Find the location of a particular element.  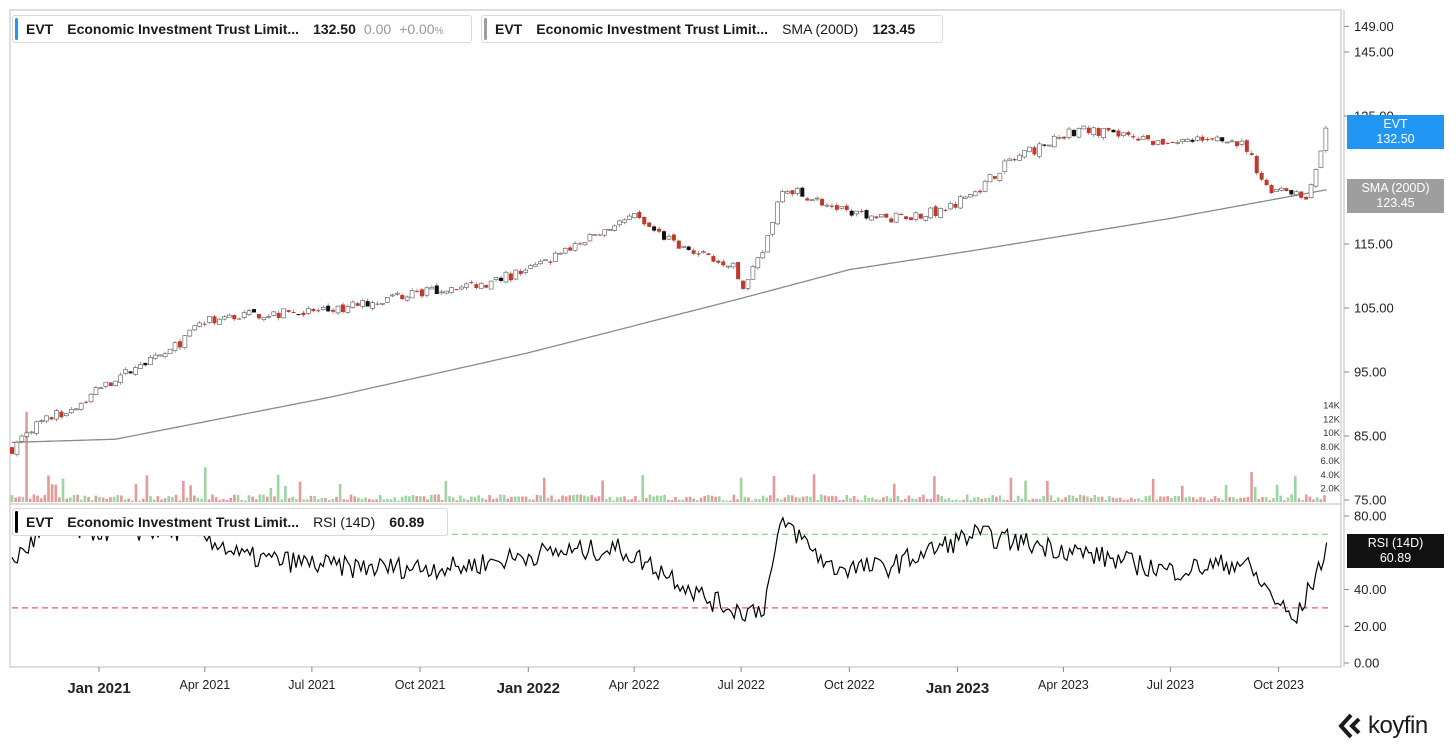

legend-price-value: 132.50 is located at coordinates (334, 29).